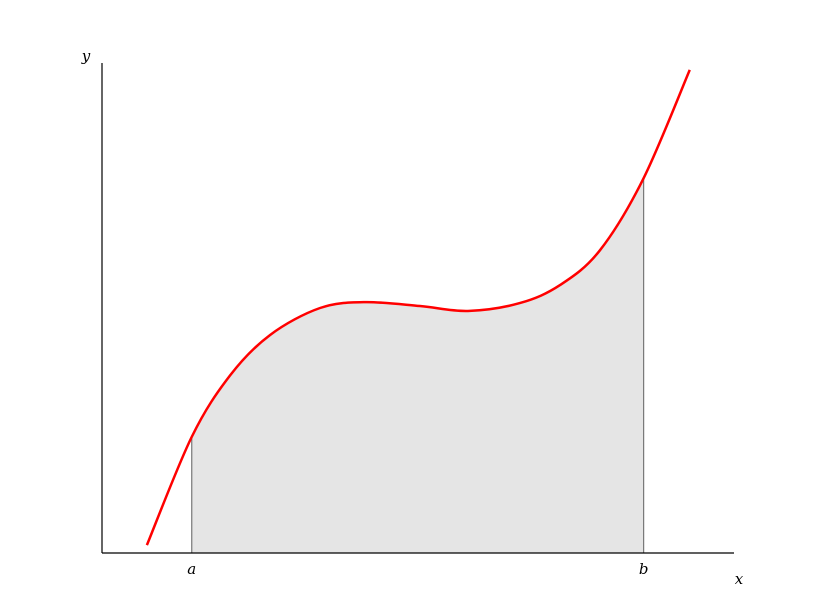 The height and width of the screenshot is (615, 815). What do you see at coordinates (191, 569) in the screenshot?
I see `x-tick-label: a` at bounding box center [191, 569].